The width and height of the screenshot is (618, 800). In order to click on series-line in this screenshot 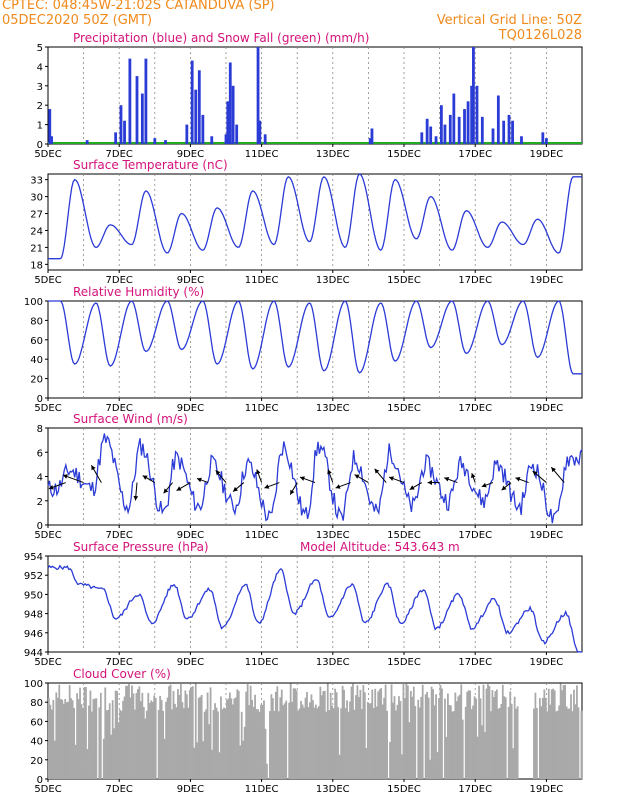, I will do `click(315, 478)`.